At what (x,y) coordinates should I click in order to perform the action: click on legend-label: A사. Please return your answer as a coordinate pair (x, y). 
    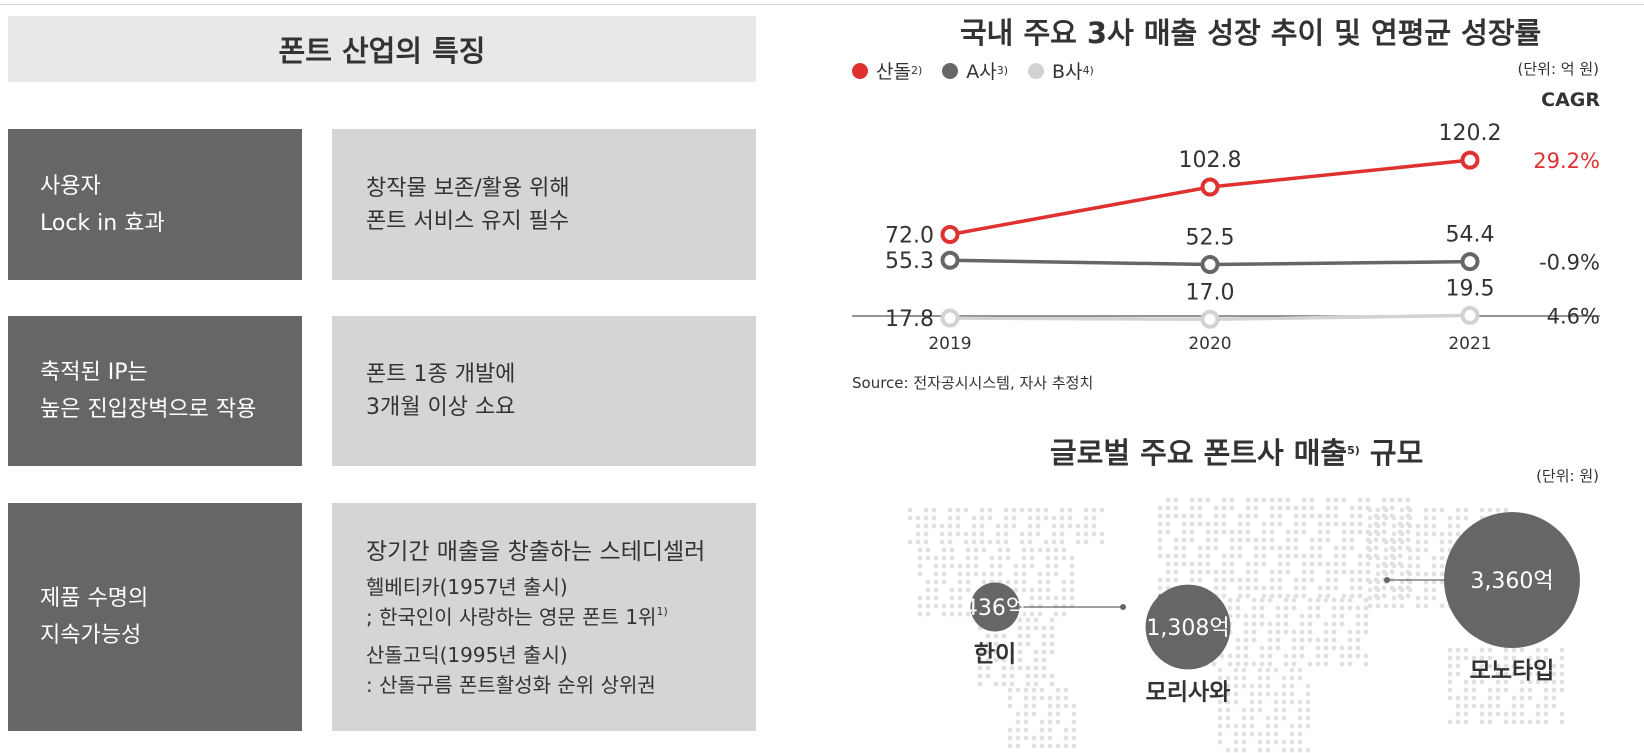
    Looking at the image, I should click on (981, 72).